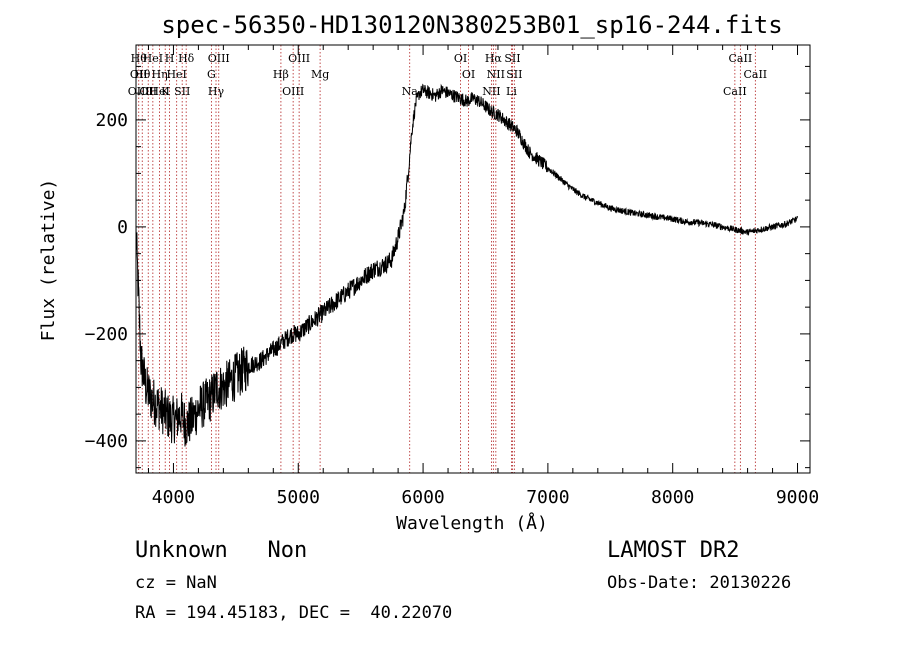  I want to click on x-tick-label: 4000, so click(173, 497).